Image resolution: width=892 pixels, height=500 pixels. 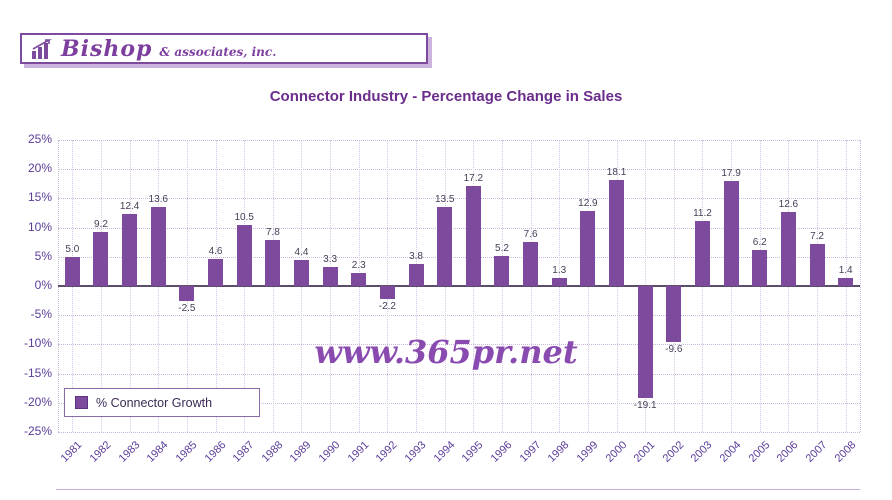 I want to click on bar-2005, so click(x=760, y=267).